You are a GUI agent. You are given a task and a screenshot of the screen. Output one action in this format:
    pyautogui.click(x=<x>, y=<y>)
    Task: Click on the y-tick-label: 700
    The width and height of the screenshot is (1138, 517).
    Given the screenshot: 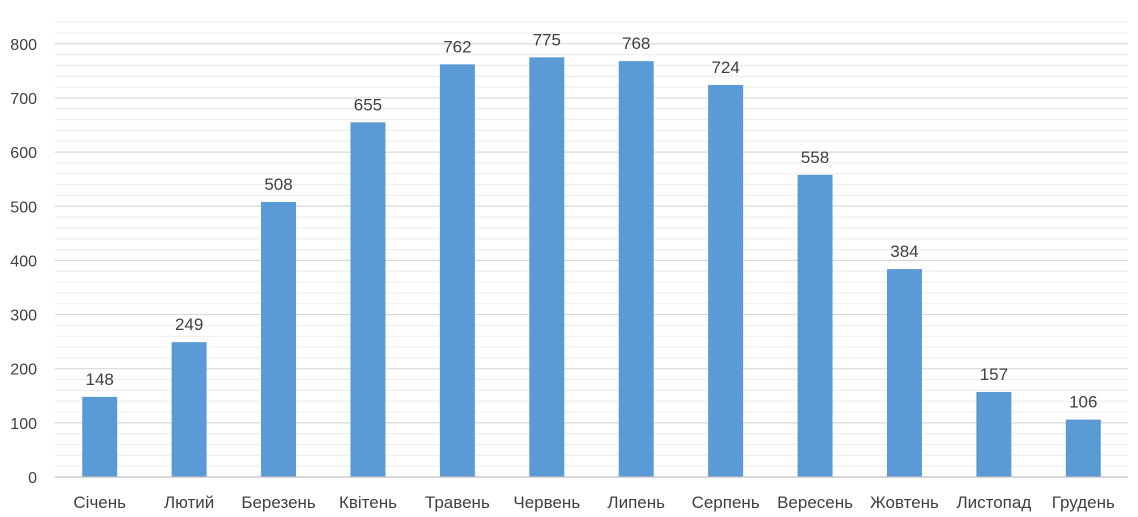 What is the action you would take?
    pyautogui.click(x=23, y=99)
    